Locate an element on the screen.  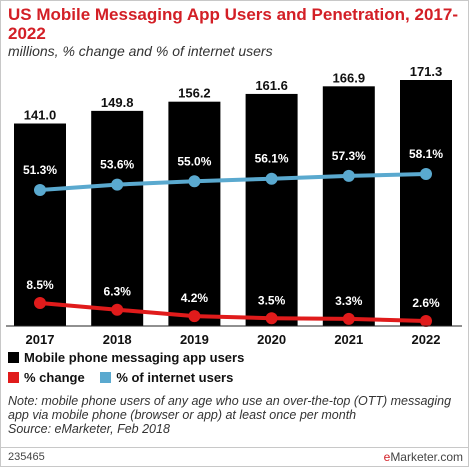
share-label-2019: 55.0% is located at coordinates (194, 161).